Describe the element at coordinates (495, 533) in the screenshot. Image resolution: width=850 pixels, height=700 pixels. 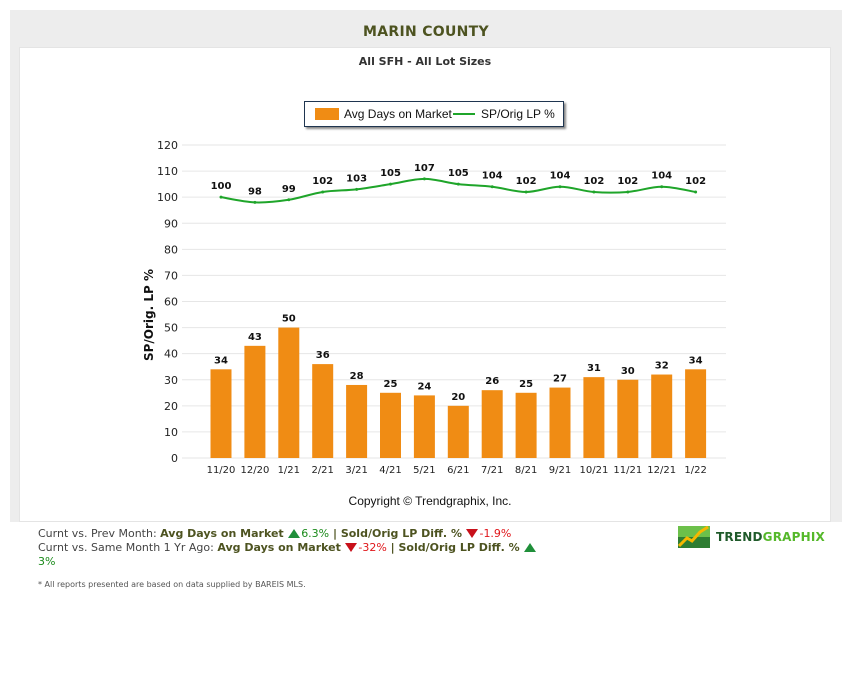
I see `stats-value: -1.9%` at that location.